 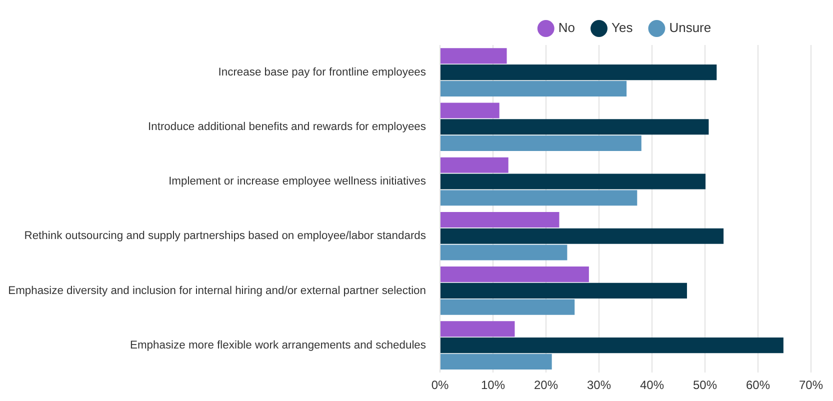 I want to click on x-tick-label: 0%, so click(x=440, y=385).